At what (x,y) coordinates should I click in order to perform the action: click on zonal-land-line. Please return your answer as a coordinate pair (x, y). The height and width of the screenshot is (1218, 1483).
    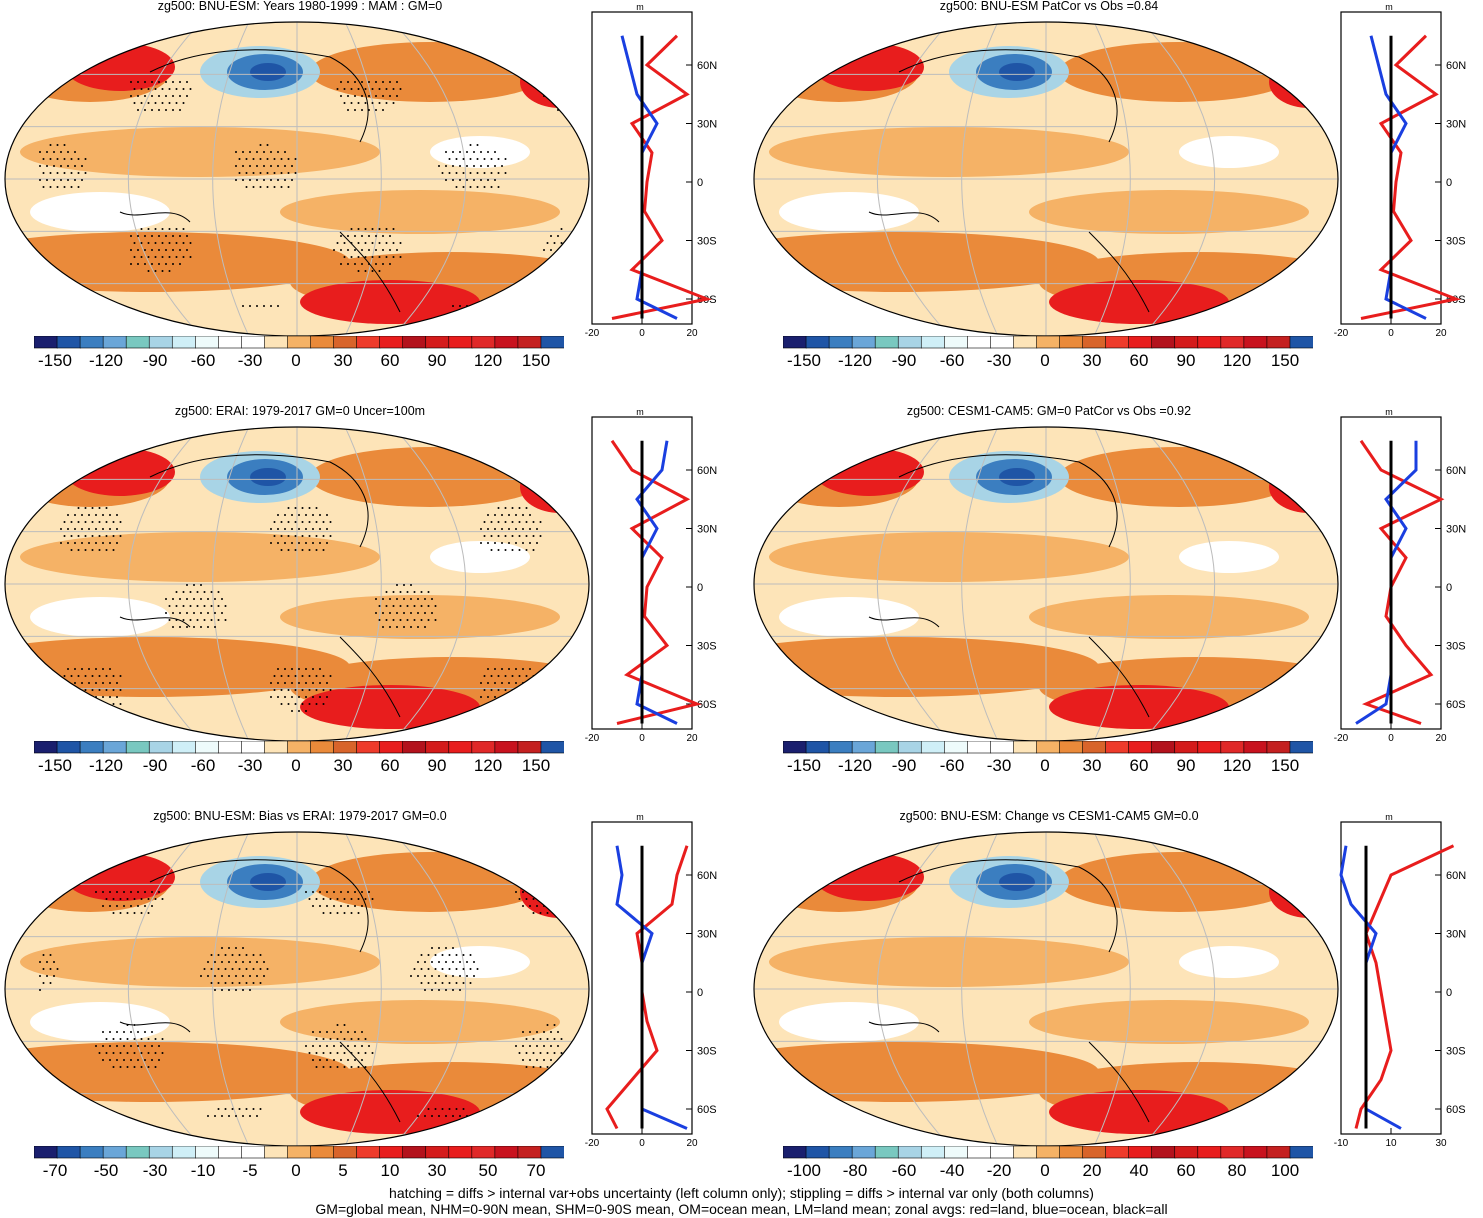
    Looking at the image, I should click on (1404, 986).